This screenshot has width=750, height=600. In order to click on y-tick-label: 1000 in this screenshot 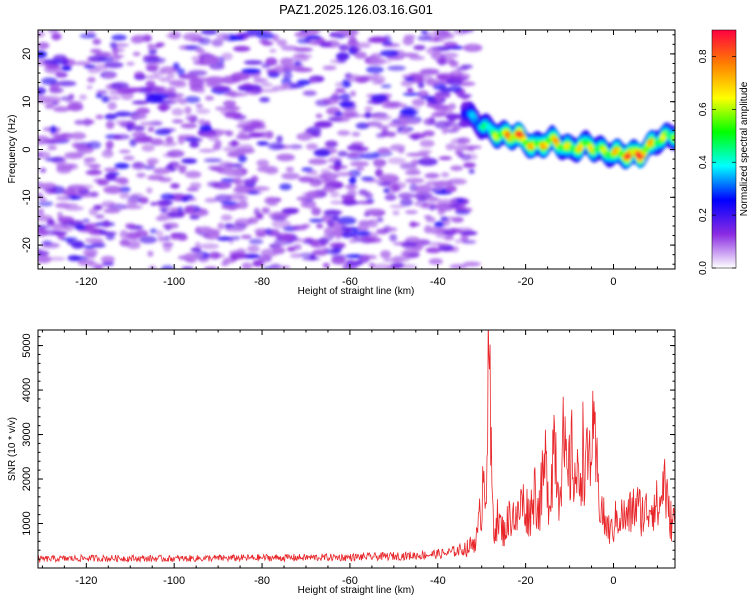, I will do `click(27, 523)`.